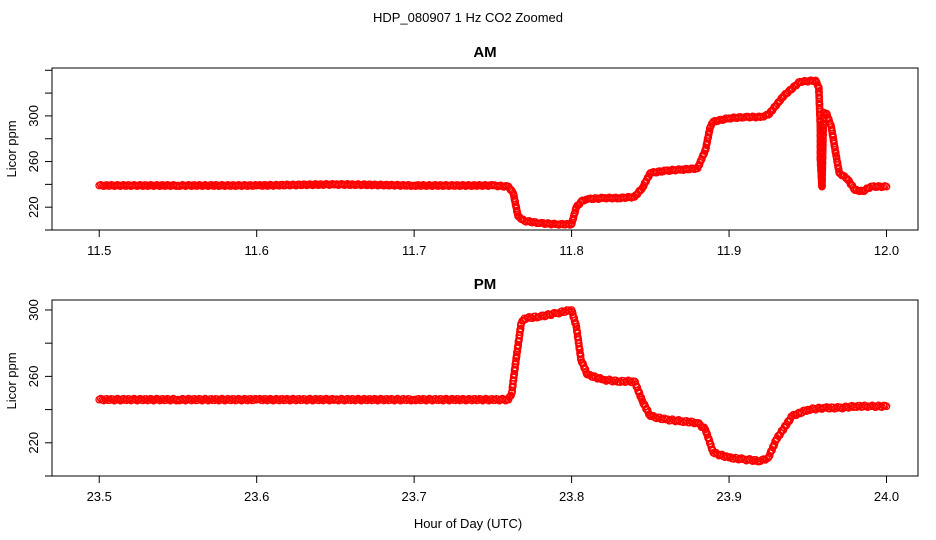 Image resolution: width=936 pixels, height=540 pixels. I want to click on x-tick-label-pm-3: 23.8, so click(571, 496).